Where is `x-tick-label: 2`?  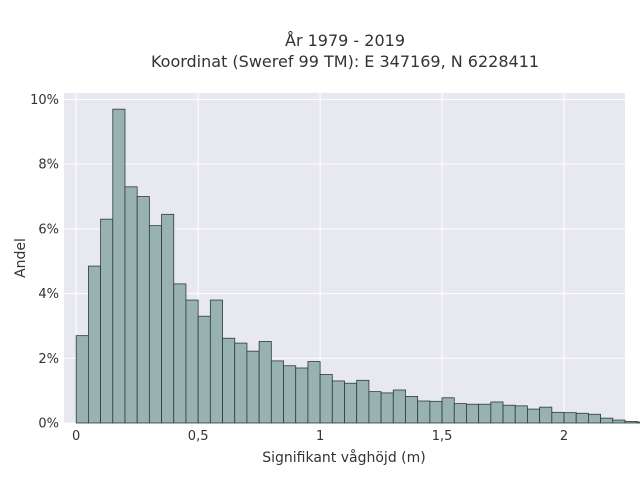 x-tick-label: 2 is located at coordinates (564, 436).